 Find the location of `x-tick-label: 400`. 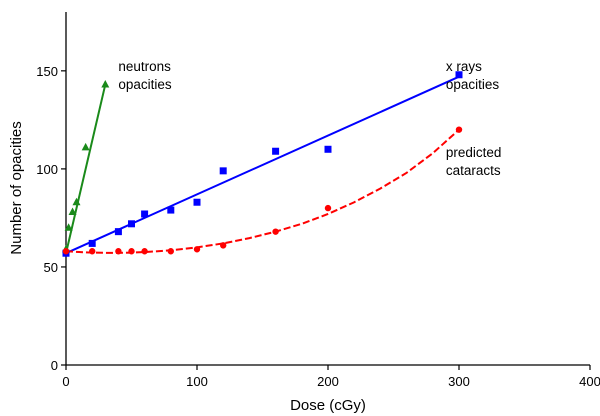

x-tick-label: 400 is located at coordinates (589, 381).